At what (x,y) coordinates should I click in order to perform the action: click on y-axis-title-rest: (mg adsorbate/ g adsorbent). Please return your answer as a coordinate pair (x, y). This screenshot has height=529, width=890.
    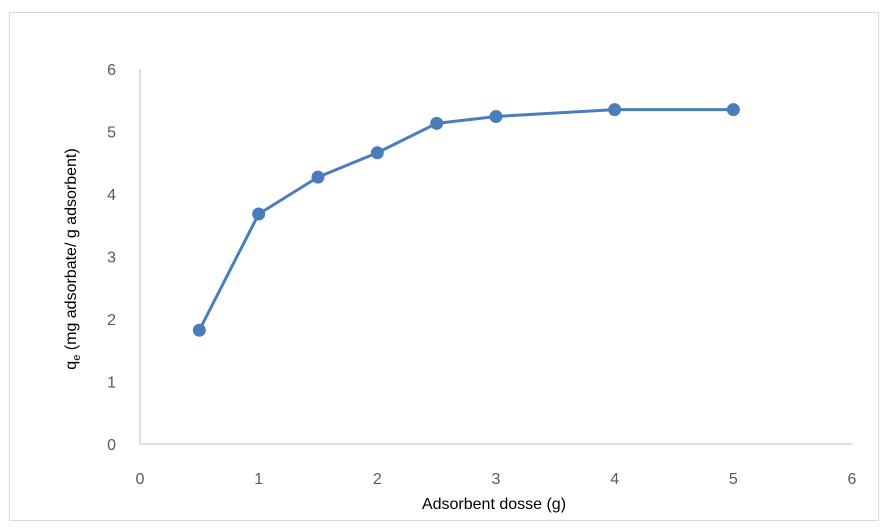
    Looking at the image, I should click on (71, 251).